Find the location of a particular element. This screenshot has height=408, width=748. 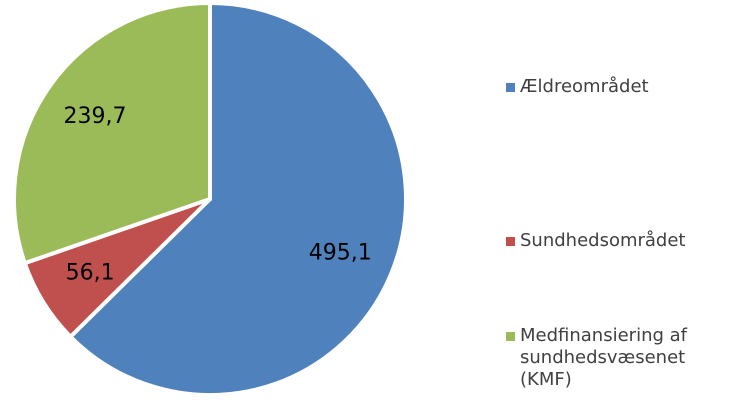

data-label: 239,7 is located at coordinates (95, 116).